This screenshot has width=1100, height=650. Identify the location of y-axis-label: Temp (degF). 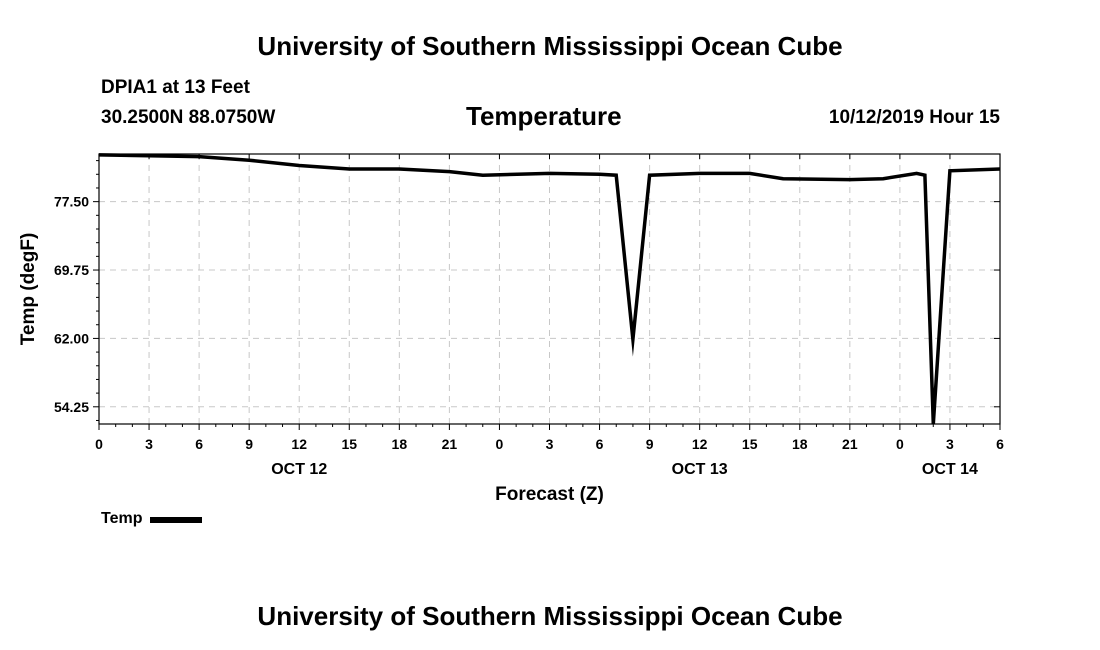
(28, 289).